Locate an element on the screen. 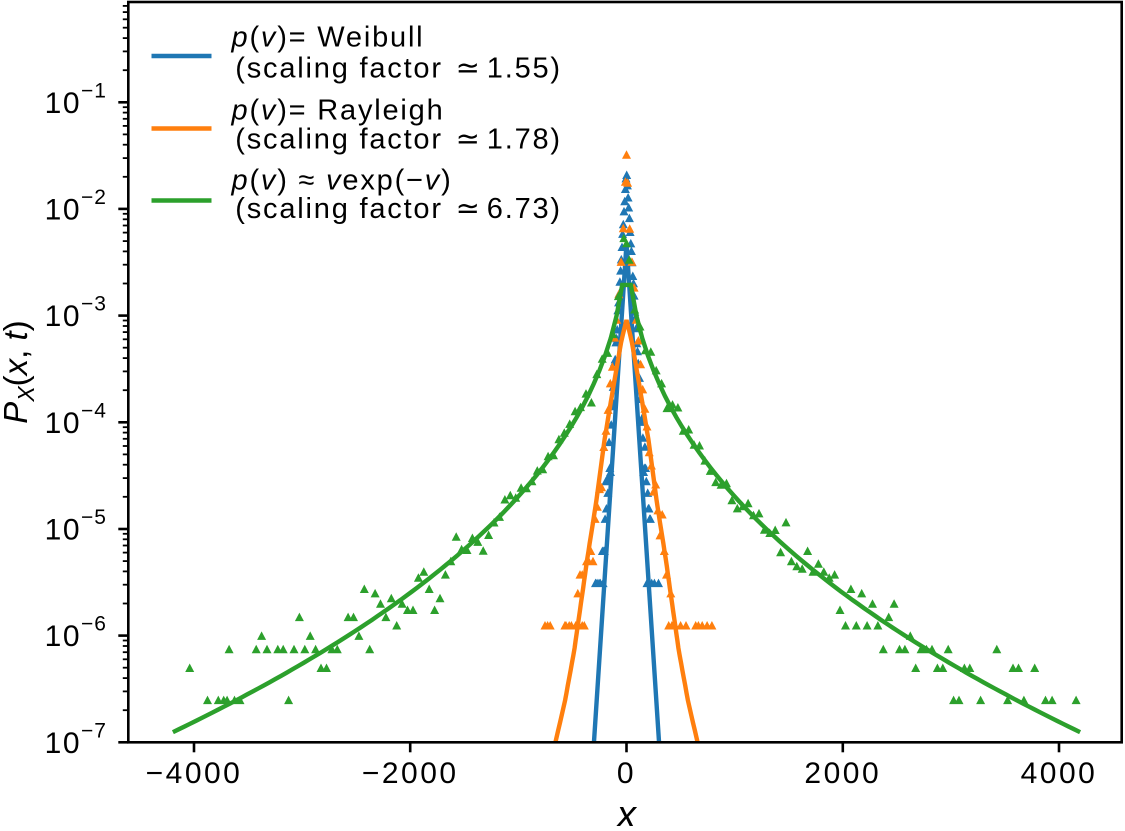  svg-text: −2000 is located at coordinates (410, 773).